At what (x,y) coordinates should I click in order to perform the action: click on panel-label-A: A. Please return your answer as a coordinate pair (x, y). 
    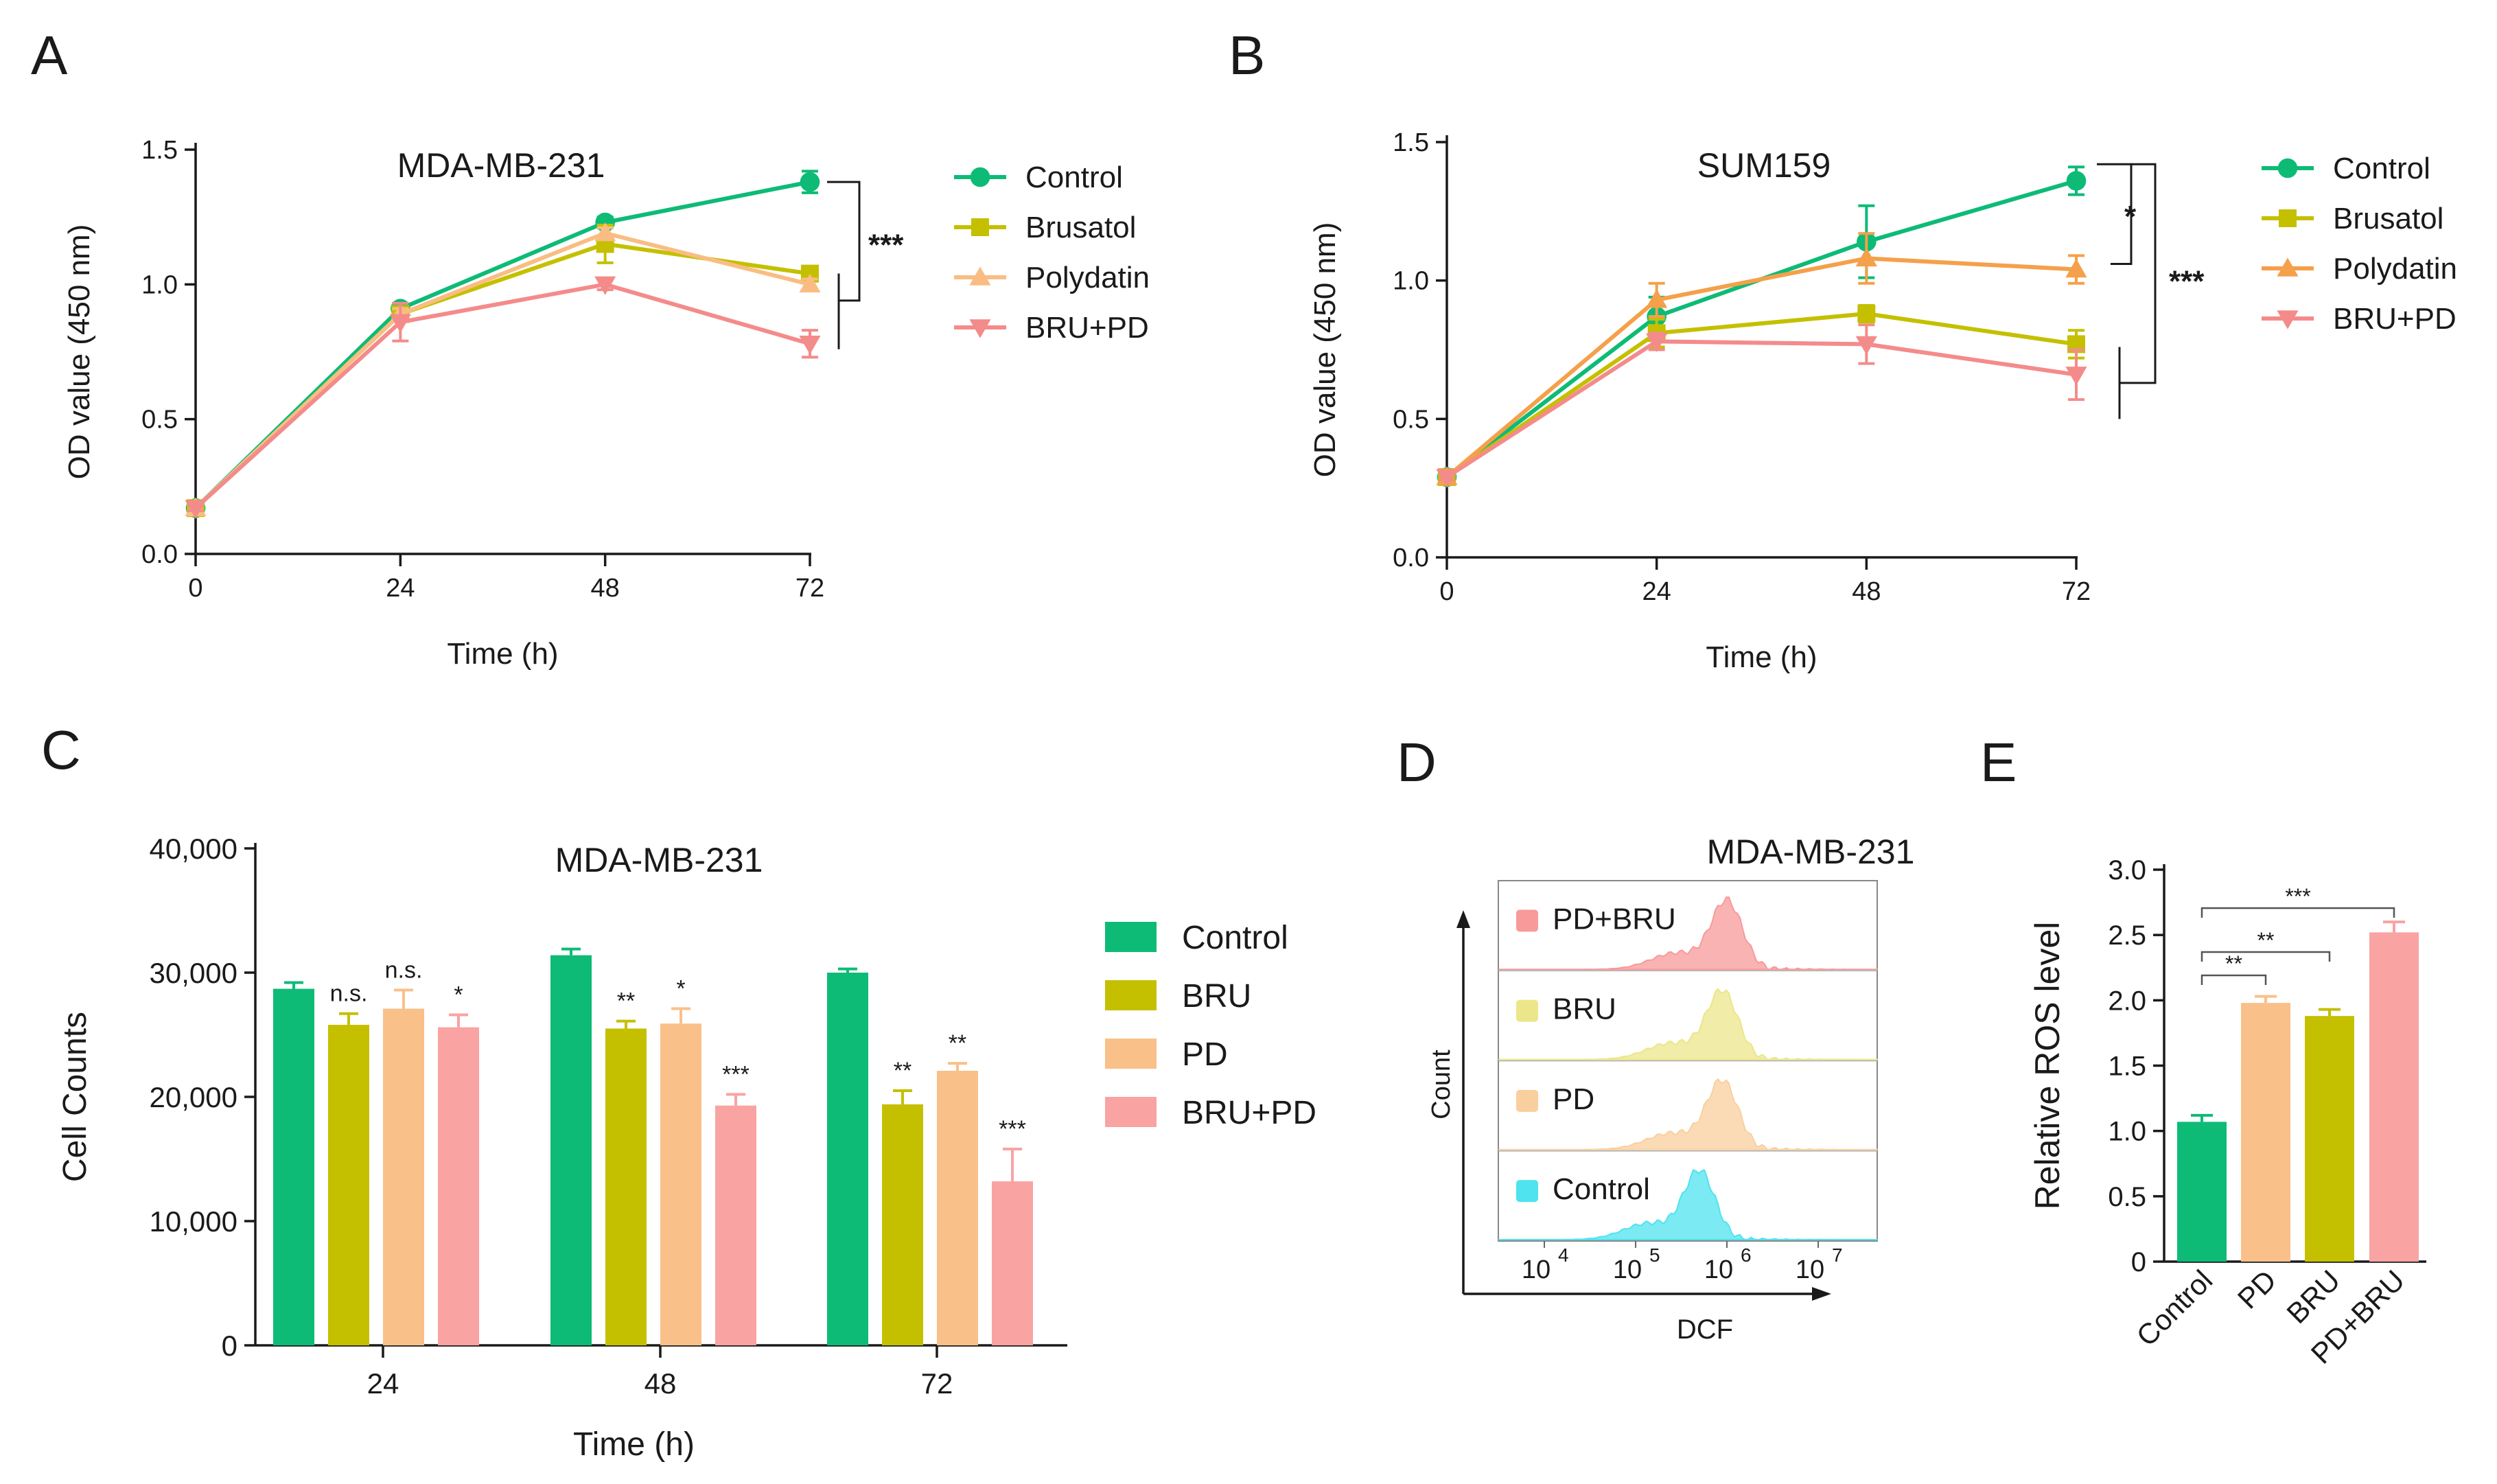
    Looking at the image, I should click on (49, 55).